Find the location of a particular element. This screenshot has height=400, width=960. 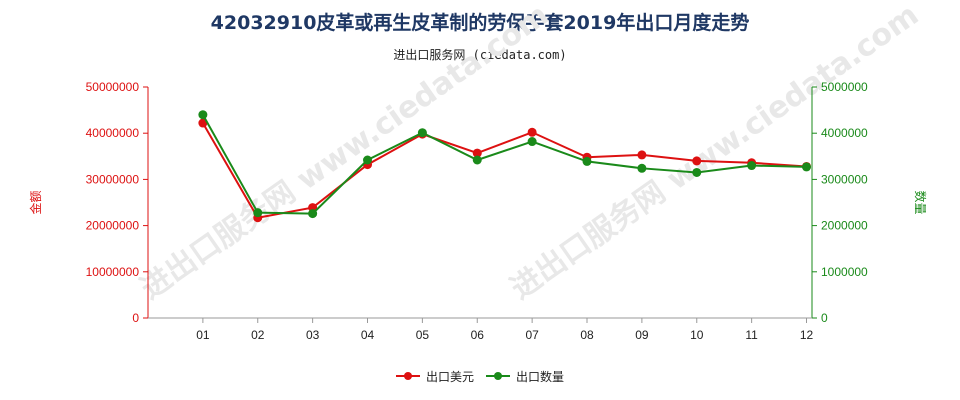

legend-label-value: 出口美元 is located at coordinates (450, 377).